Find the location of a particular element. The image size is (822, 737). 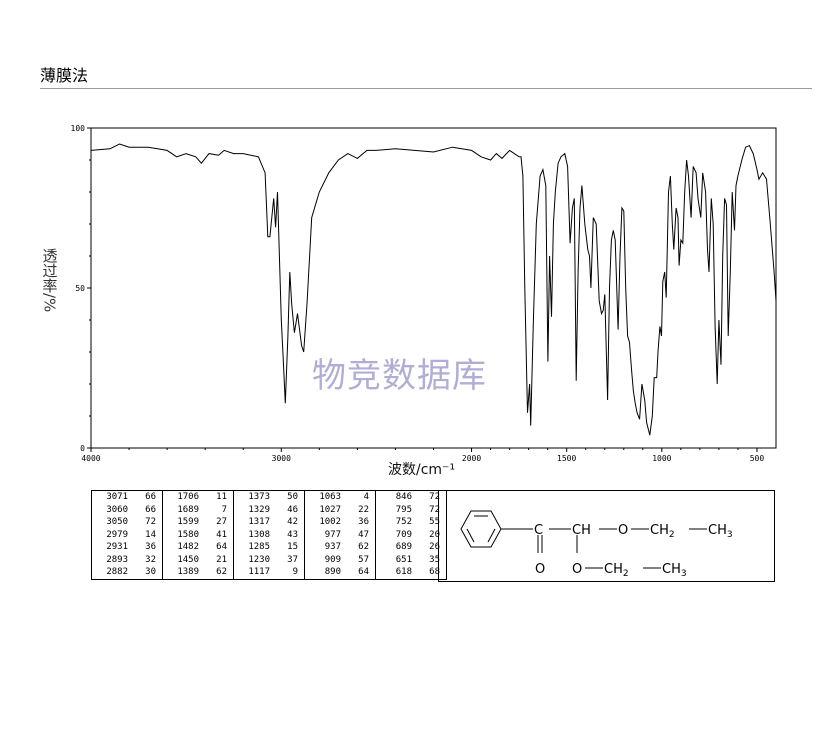

peak-wavenumber: 1063 is located at coordinates (330, 497).